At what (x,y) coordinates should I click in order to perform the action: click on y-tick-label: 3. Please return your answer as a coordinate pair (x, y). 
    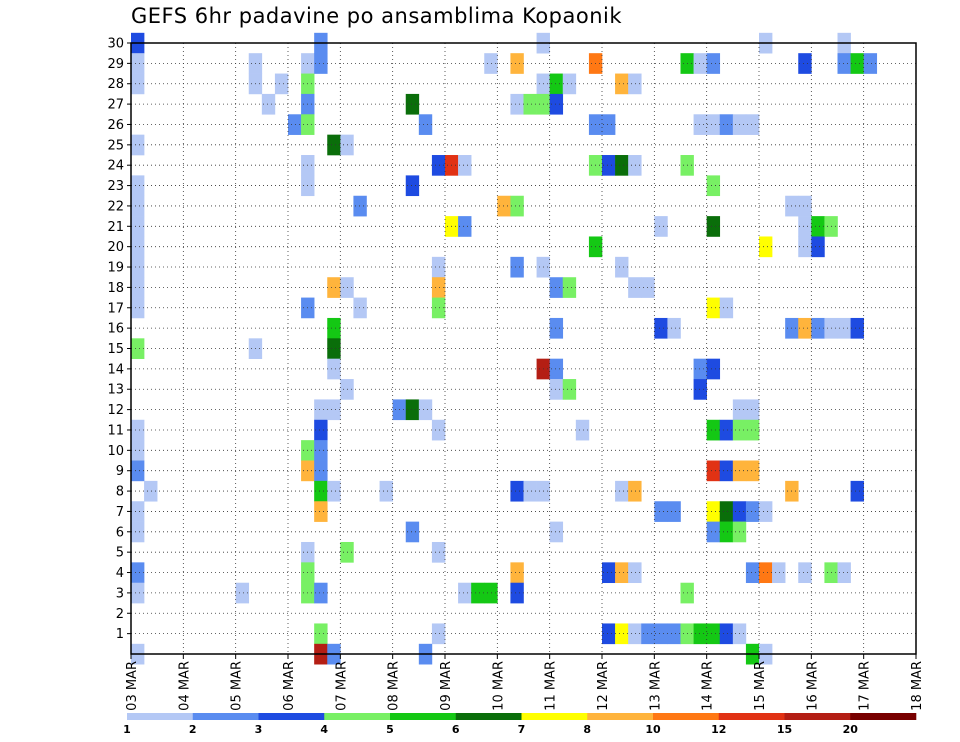
    Looking at the image, I should click on (120, 593).